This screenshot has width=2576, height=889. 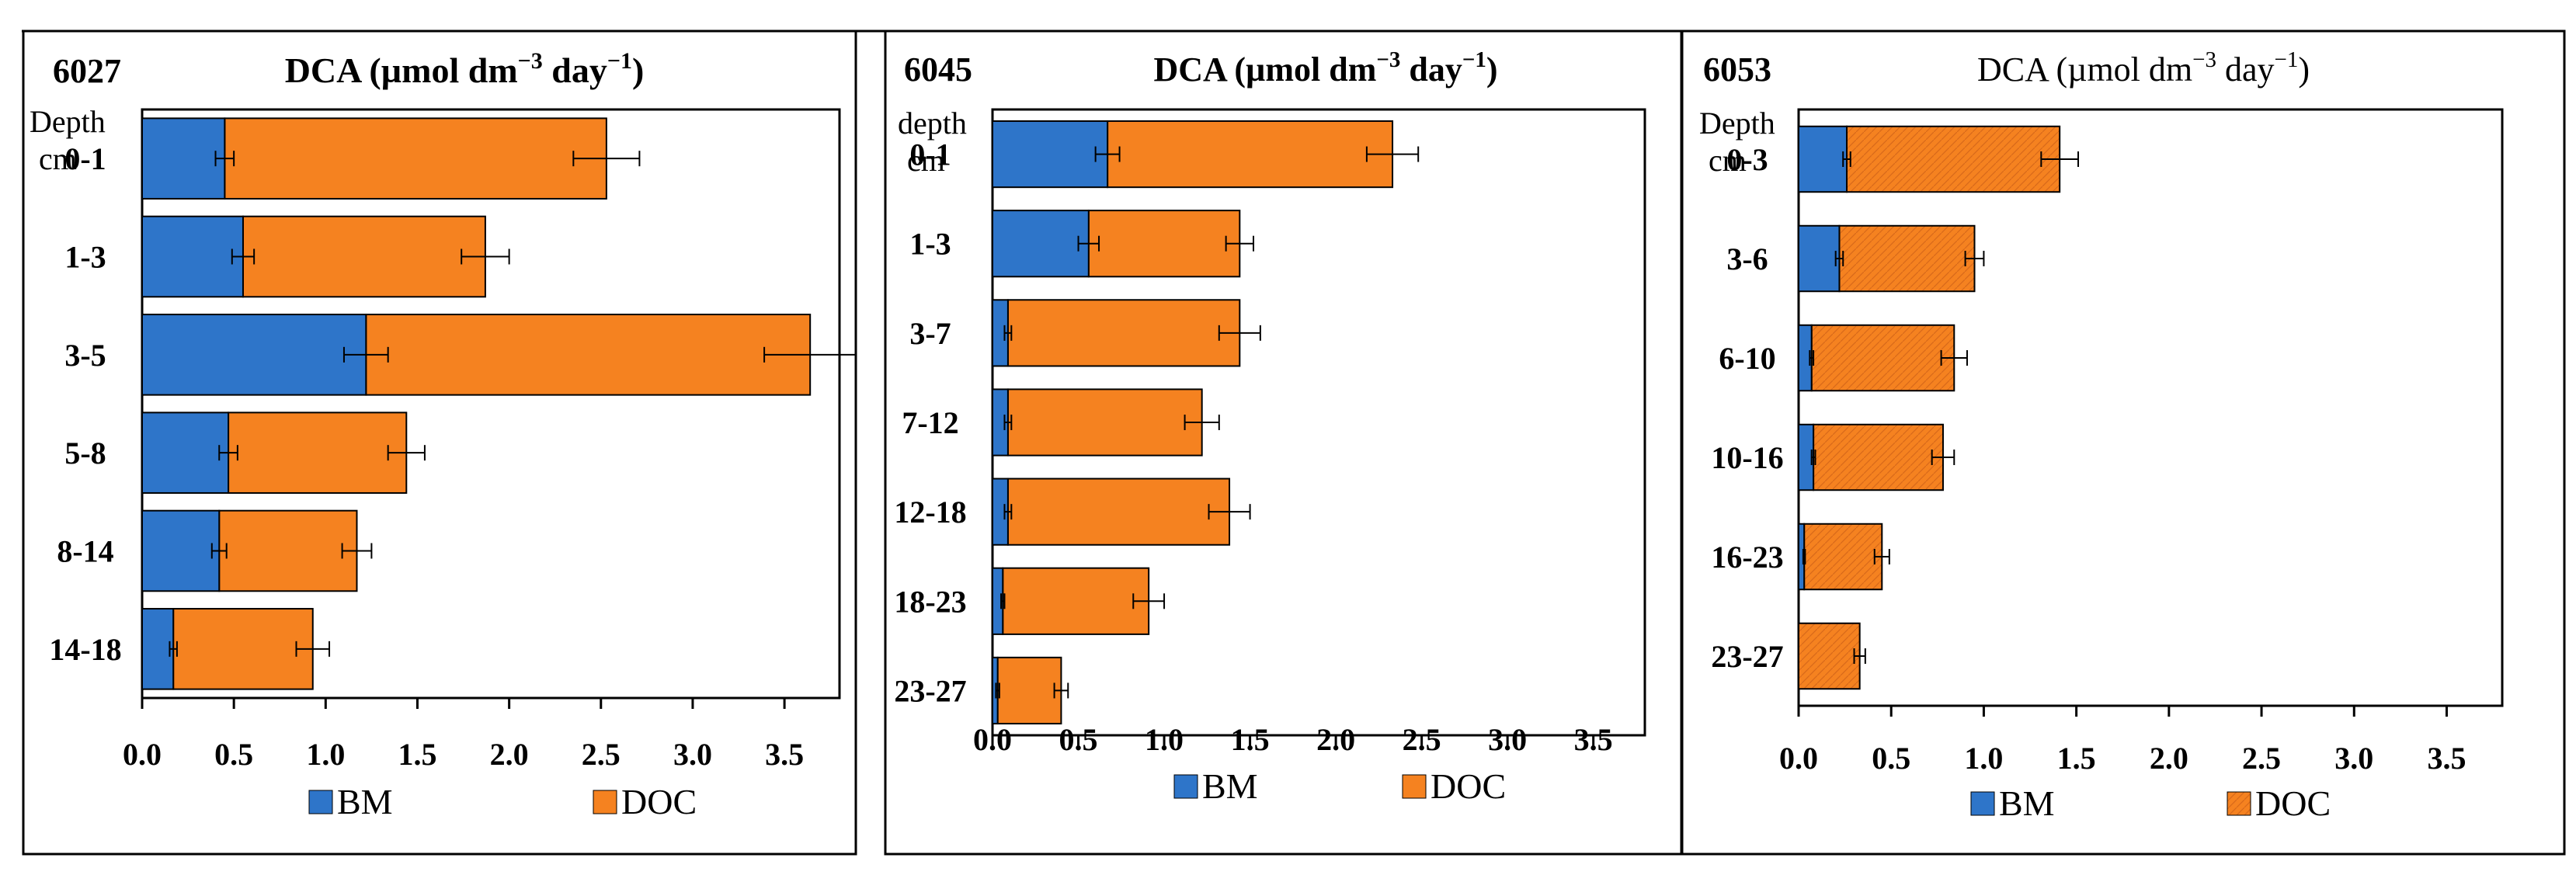 What do you see at coordinates (930, 690) in the screenshot?
I see `category-label: 23-27` at bounding box center [930, 690].